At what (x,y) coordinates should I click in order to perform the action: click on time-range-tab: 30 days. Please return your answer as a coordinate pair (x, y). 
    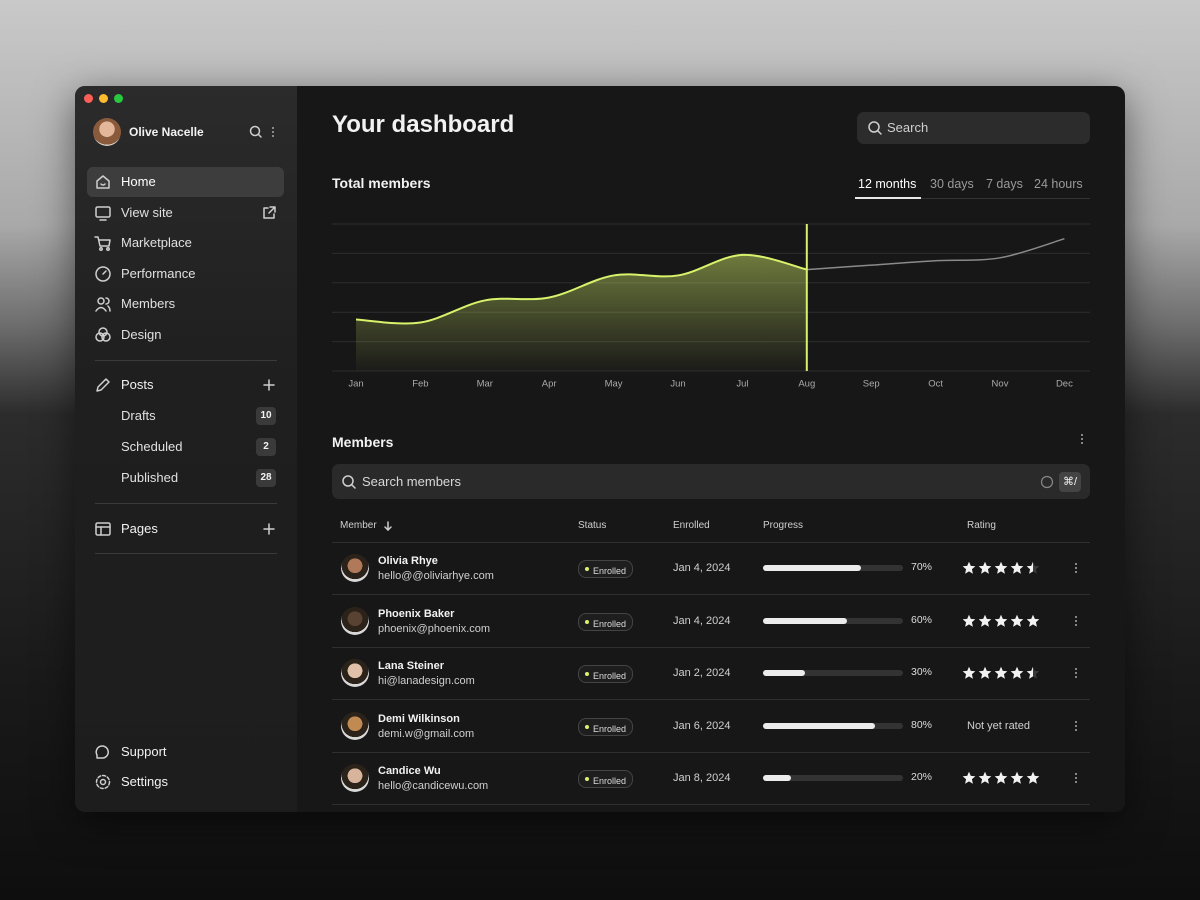
    Looking at the image, I should click on (952, 184).